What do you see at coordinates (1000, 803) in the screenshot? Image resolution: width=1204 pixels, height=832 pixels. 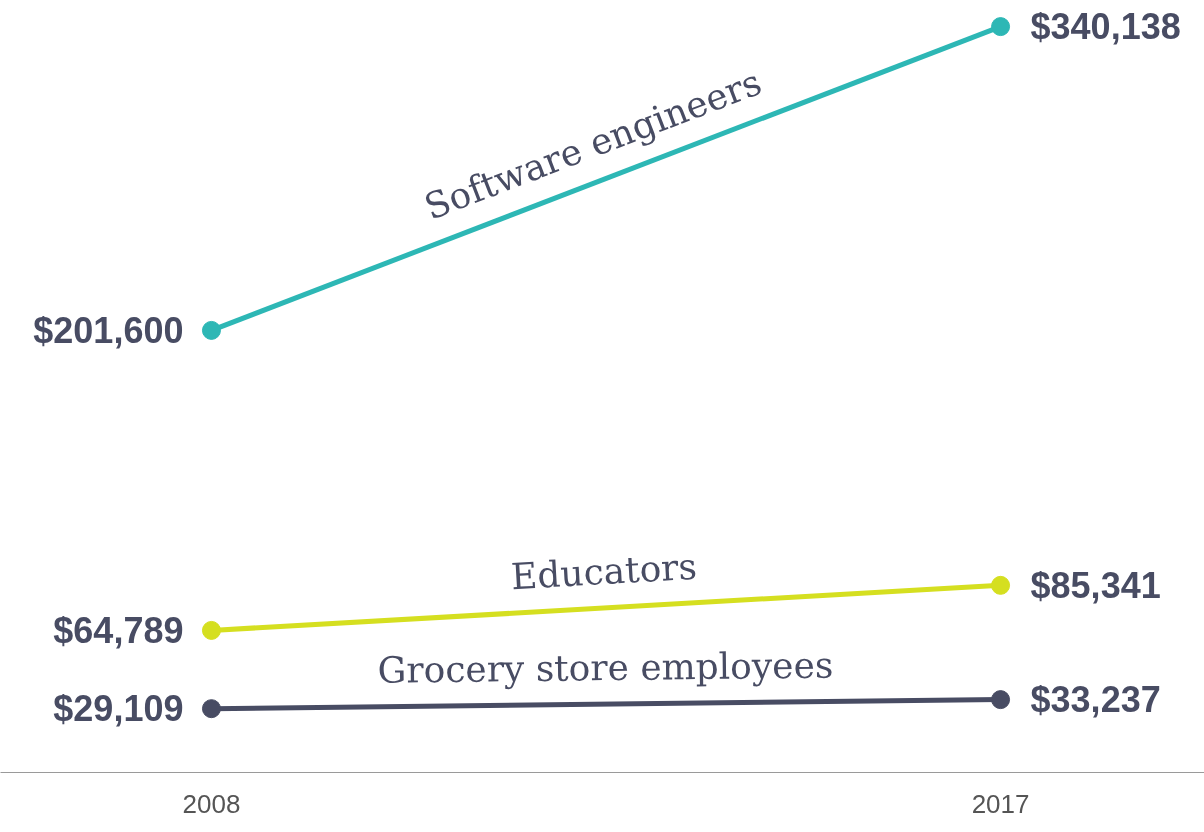 I see `x-tick-label: 2017` at bounding box center [1000, 803].